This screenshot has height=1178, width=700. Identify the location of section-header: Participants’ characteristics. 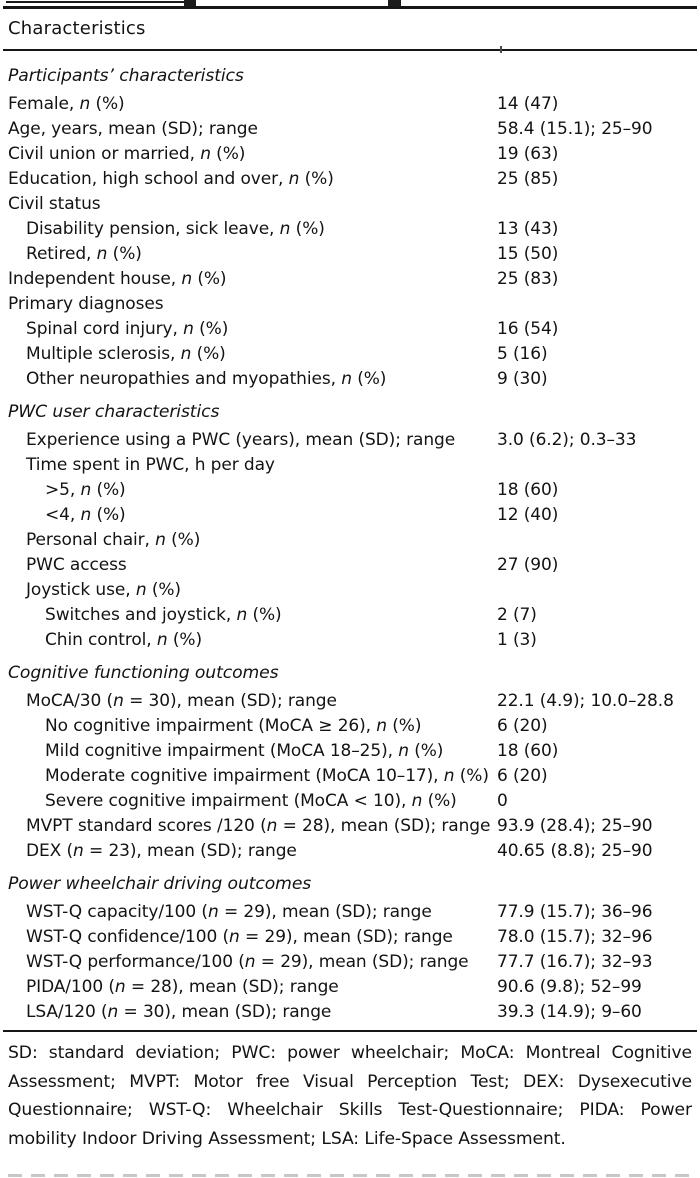
(126, 76).